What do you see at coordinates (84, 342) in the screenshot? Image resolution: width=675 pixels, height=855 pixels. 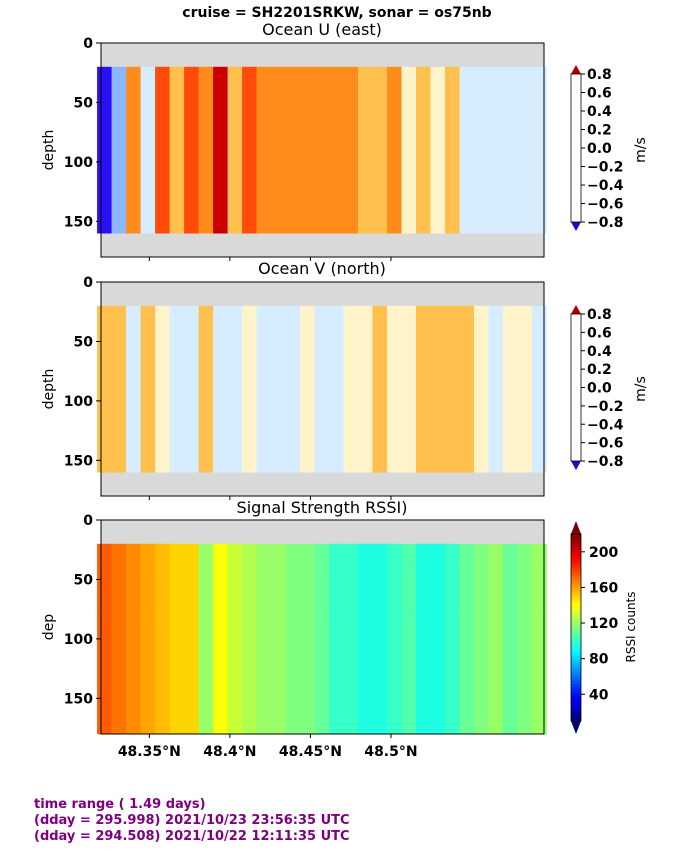 I see `y-tick-label: 50` at bounding box center [84, 342].